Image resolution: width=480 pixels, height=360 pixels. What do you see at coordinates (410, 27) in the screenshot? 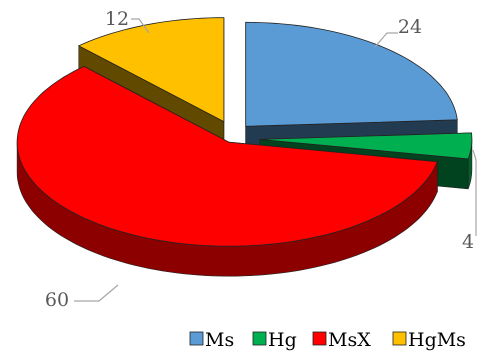
I see `data-label-ms: 24` at bounding box center [410, 27].